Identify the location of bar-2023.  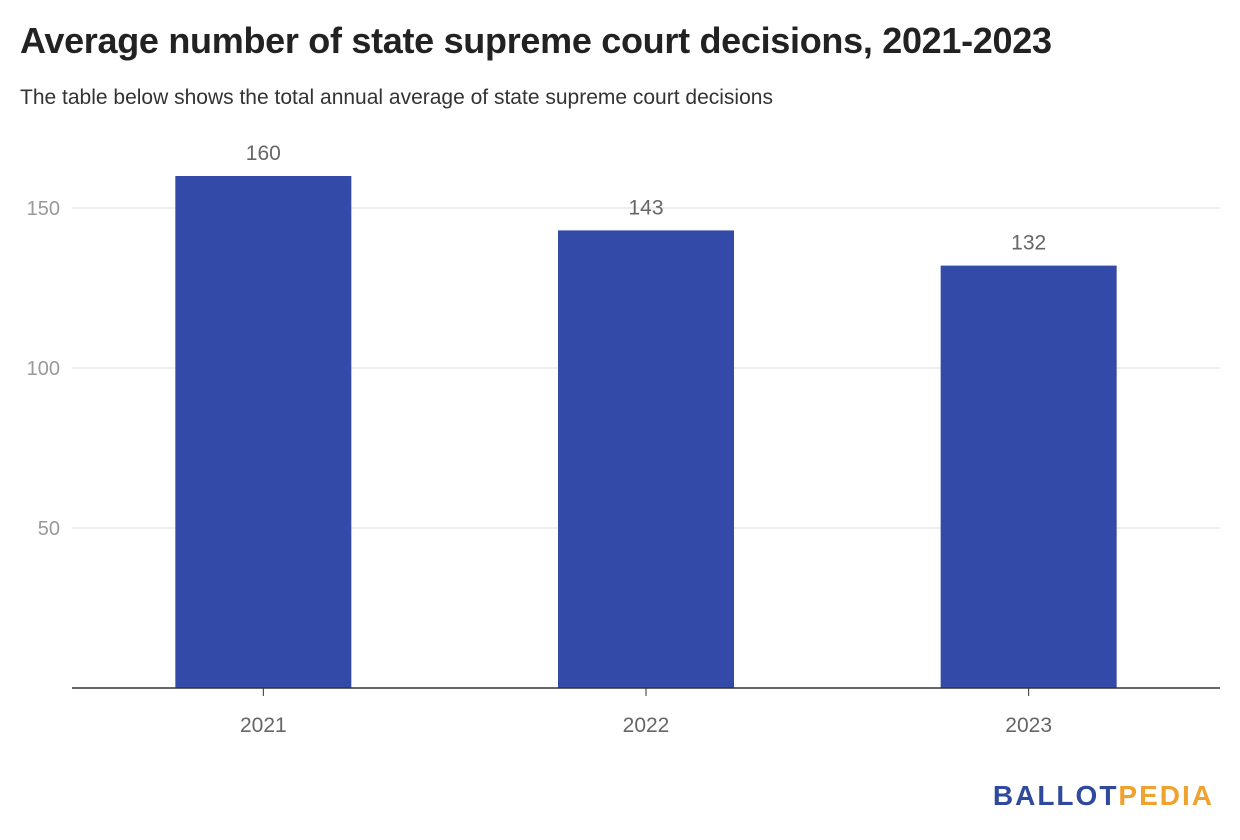
(1028, 476).